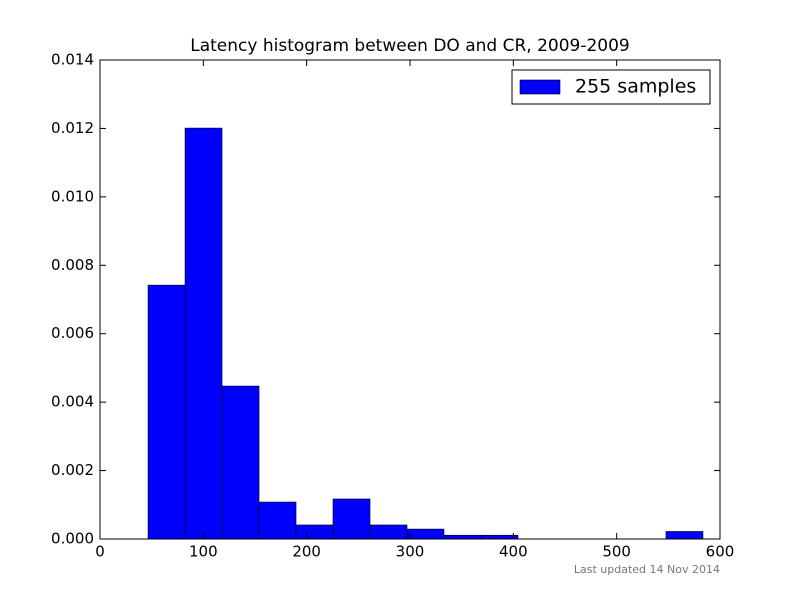  I want to click on y-tick-label: 0.010, so click(72, 196).